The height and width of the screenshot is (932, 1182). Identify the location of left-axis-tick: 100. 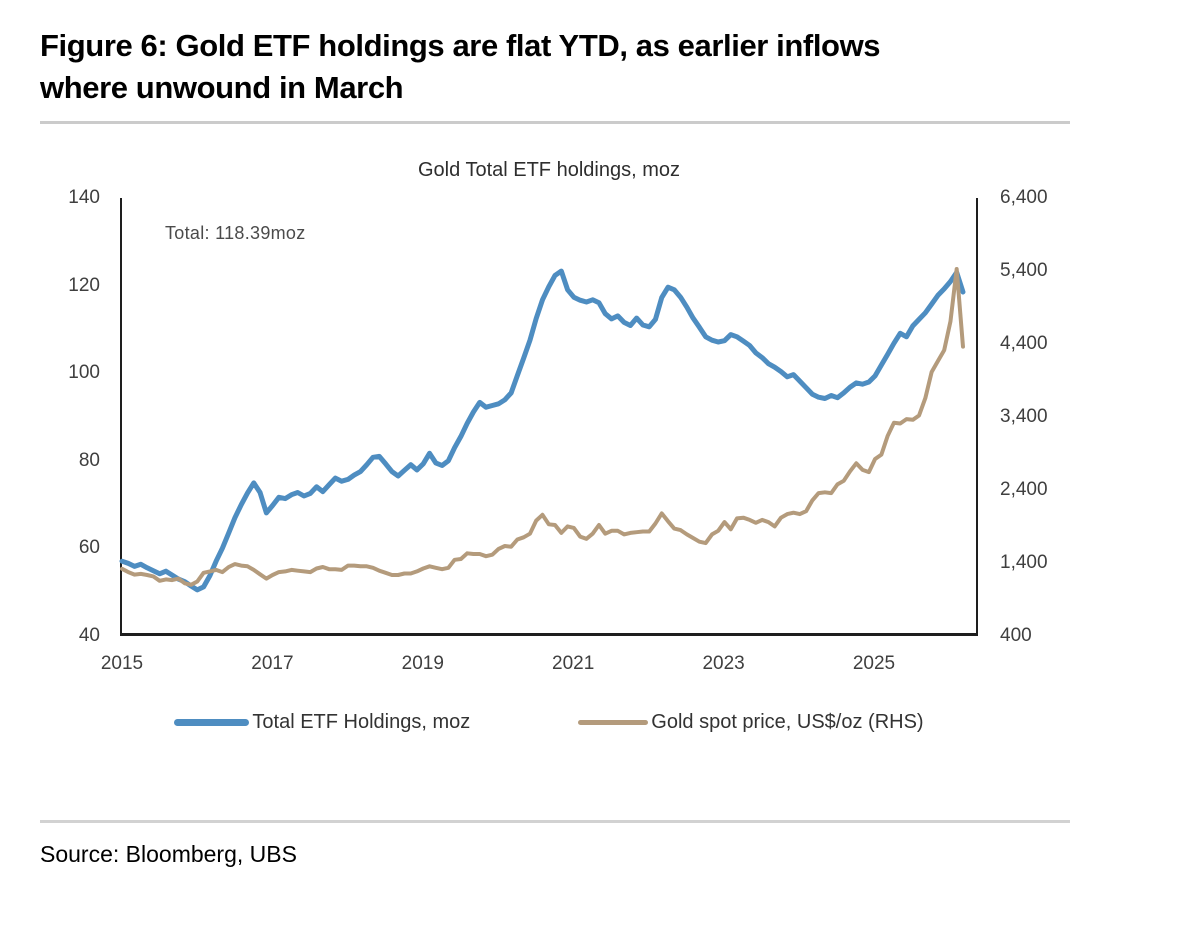
(84, 373).